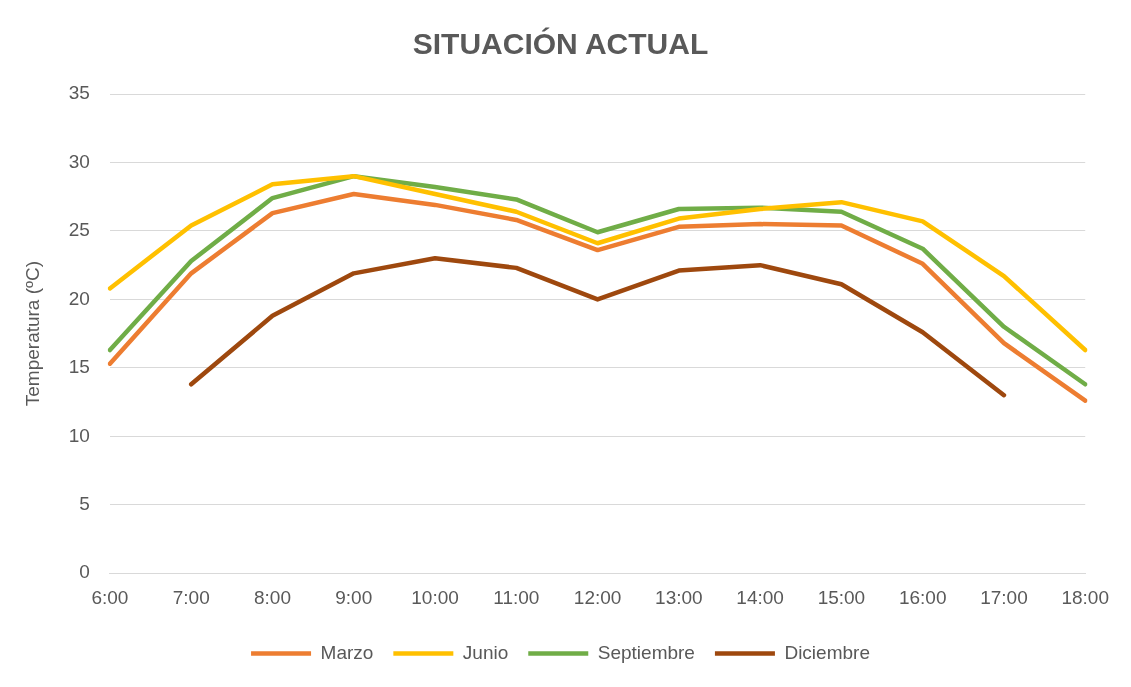 The height and width of the screenshot is (687, 1131). Describe the element at coordinates (354, 597) in the screenshot. I see `x-tick-label: 9:00` at that location.